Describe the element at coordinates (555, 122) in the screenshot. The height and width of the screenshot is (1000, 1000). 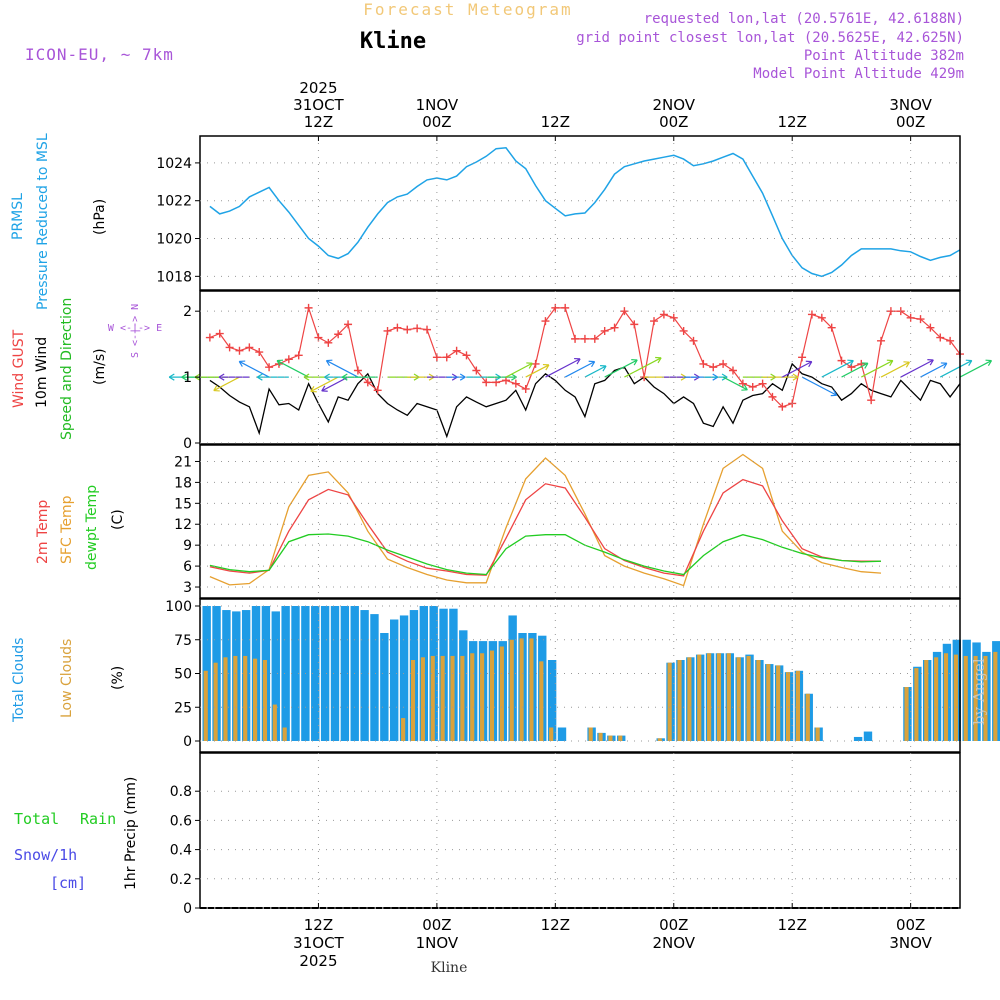
I see `top-time-label: 12Z` at that location.